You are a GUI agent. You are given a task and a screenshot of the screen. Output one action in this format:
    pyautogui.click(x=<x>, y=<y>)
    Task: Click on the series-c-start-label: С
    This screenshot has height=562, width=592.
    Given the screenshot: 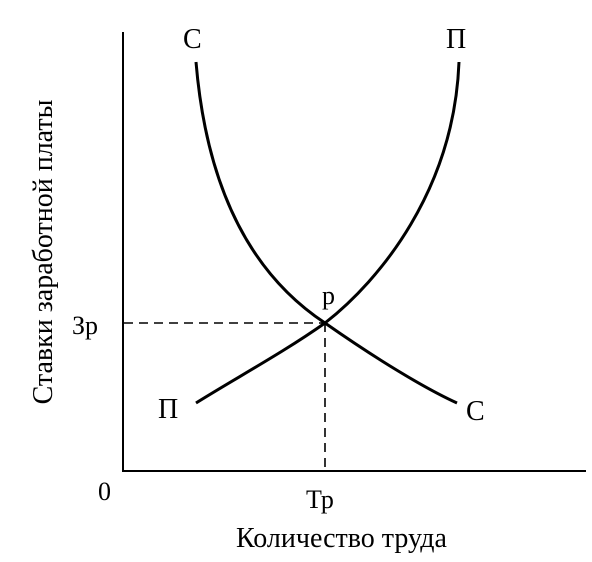 What is the action you would take?
    pyautogui.click(x=192, y=39)
    